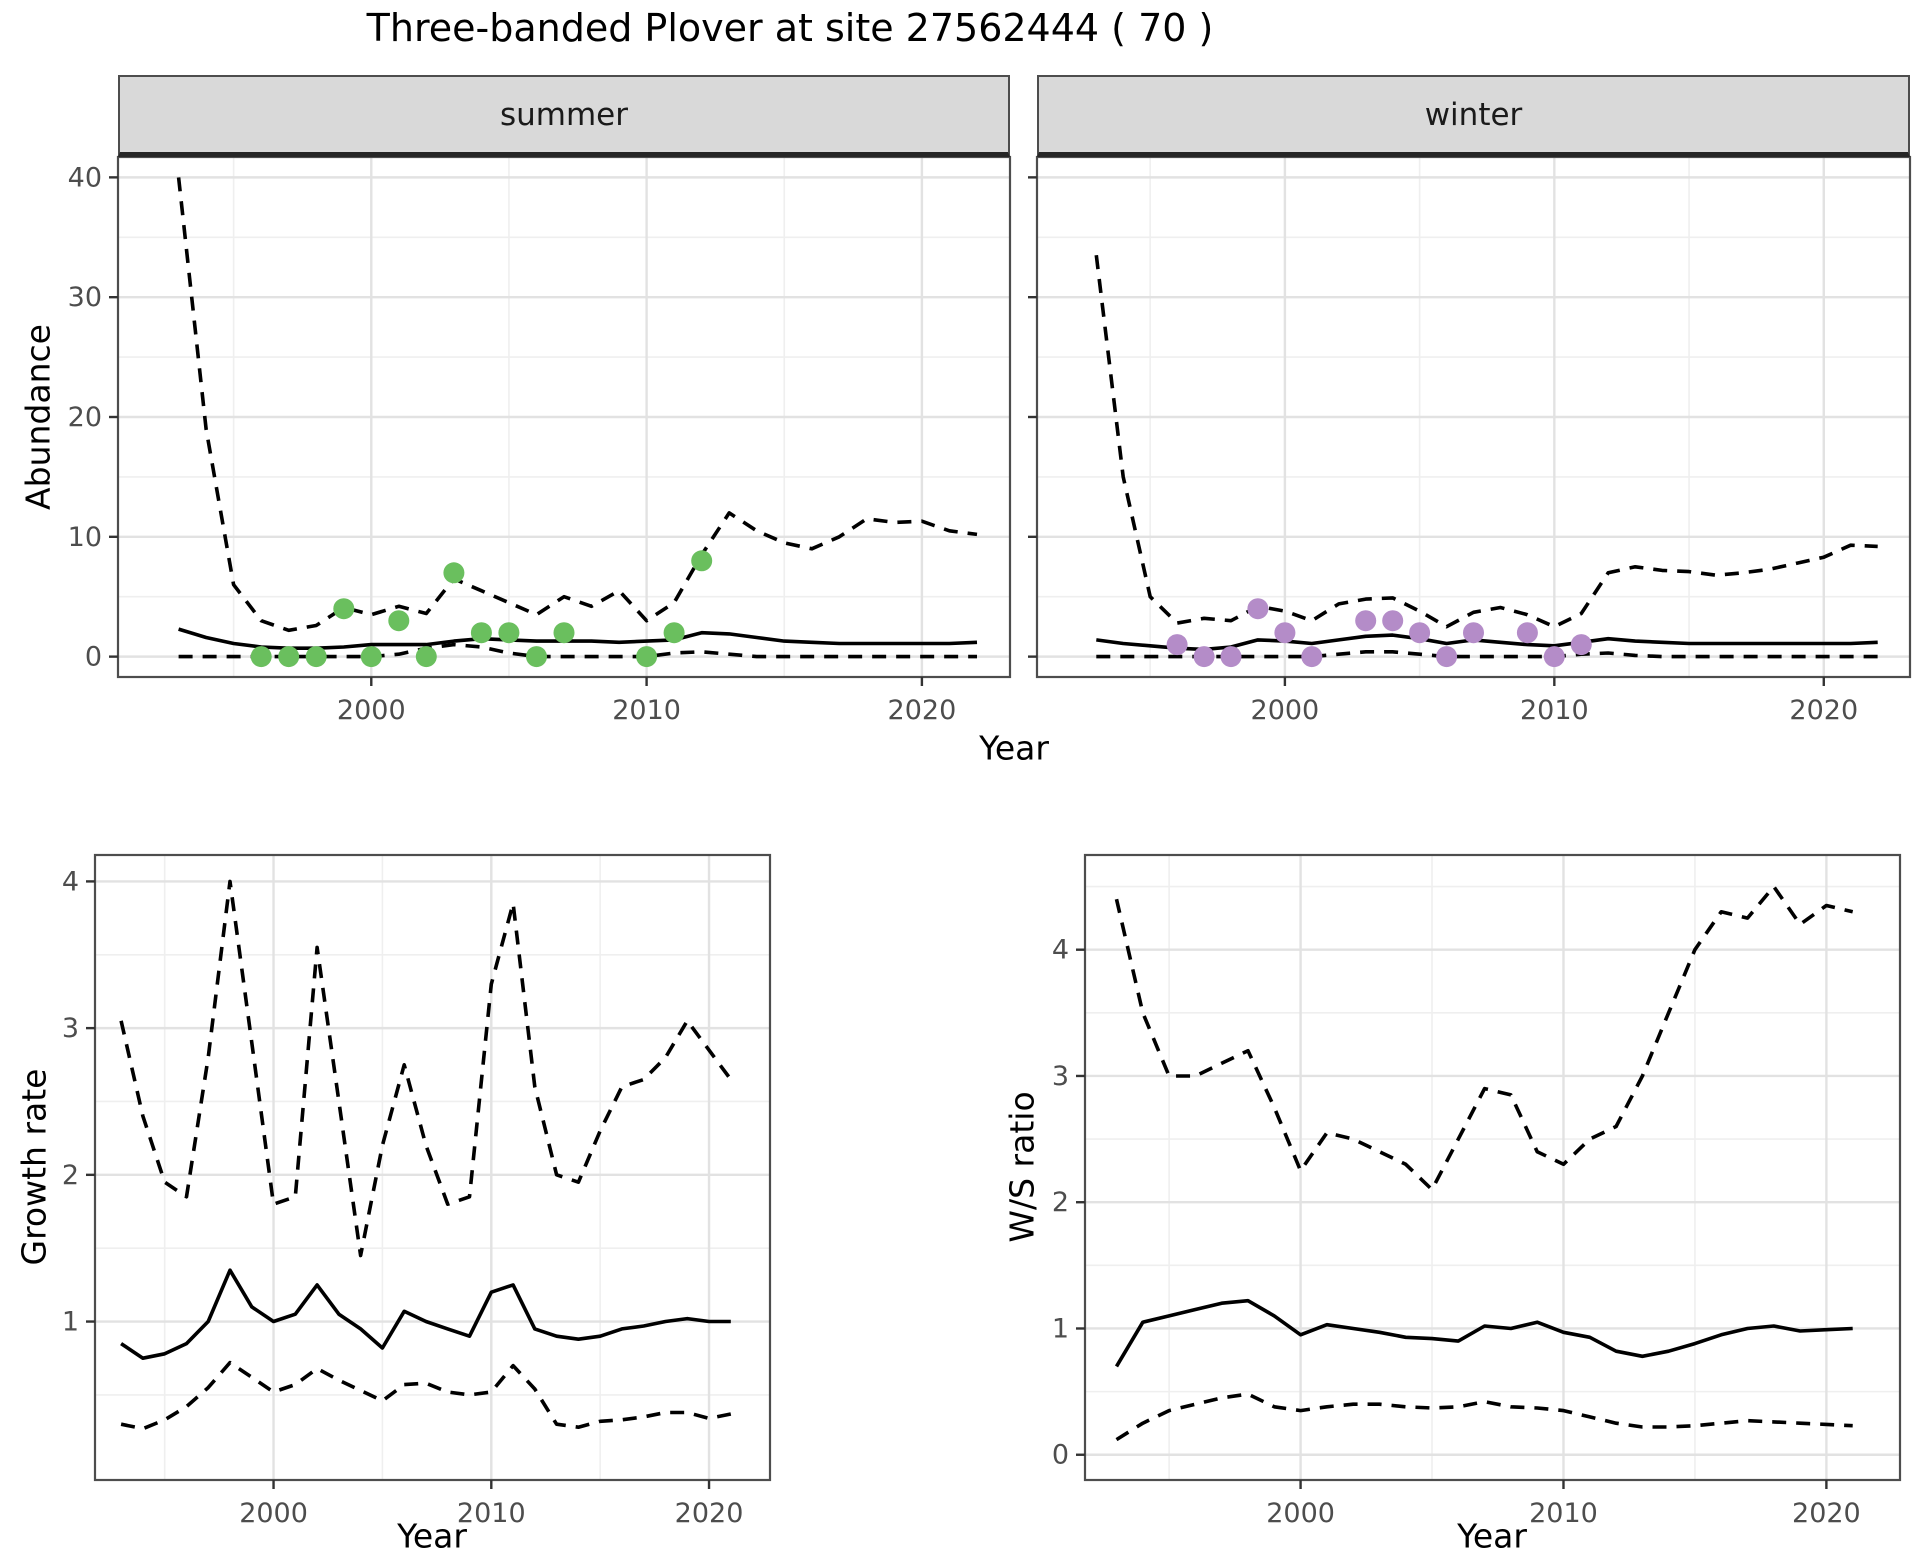 The height and width of the screenshot is (1560, 1920). Describe the element at coordinates (34, 1167) in the screenshot. I see `y-axis-title-growth-rate: Growth rate` at that location.